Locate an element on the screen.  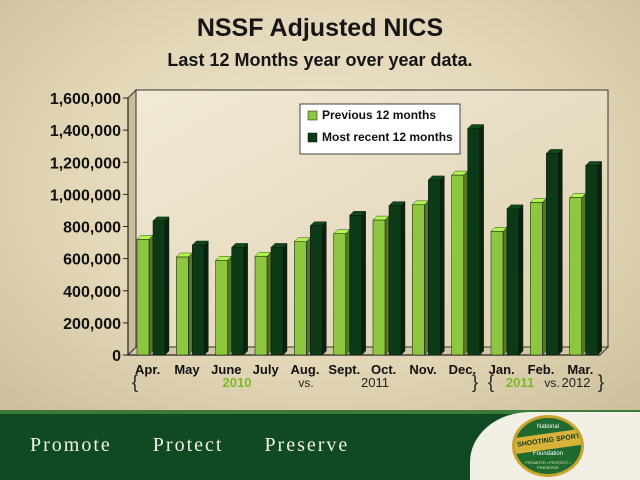
x-tick-label: Oct. is located at coordinates (383, 369).